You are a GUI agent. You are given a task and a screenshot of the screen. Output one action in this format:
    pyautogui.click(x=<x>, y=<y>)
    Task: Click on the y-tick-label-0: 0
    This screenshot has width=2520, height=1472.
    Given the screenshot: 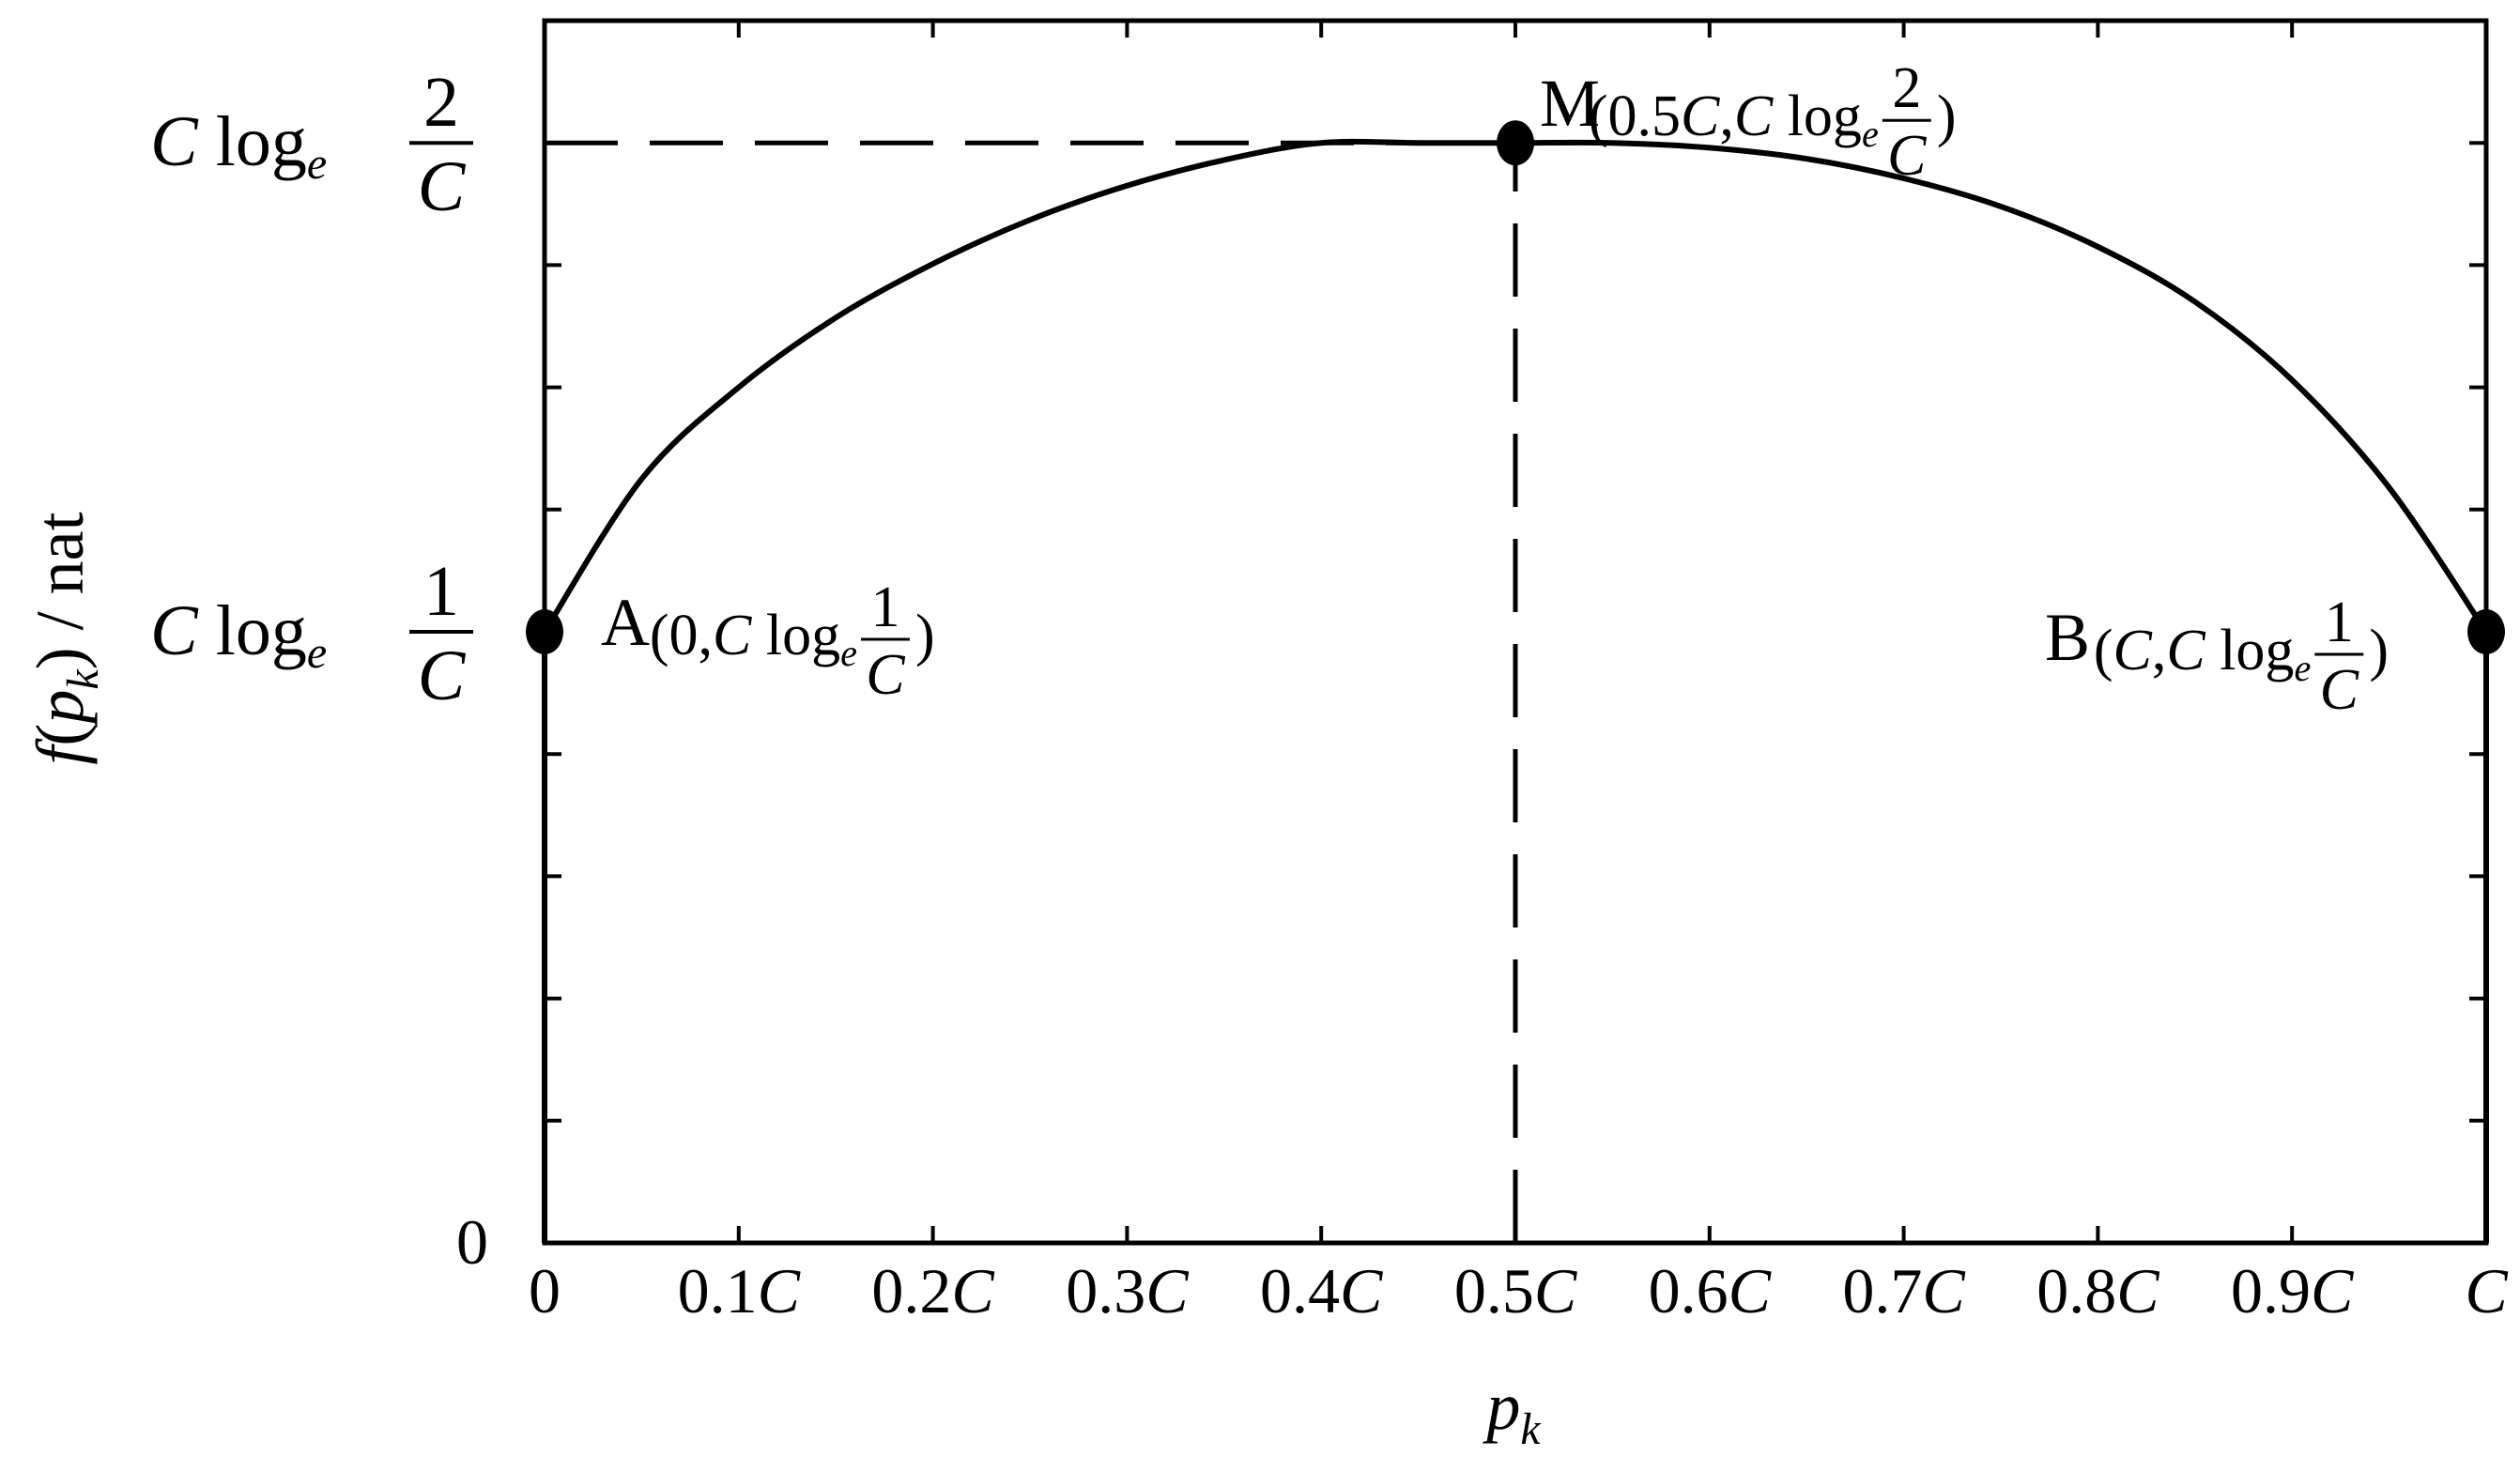 What is the action you would take?
    pyautogui.click(x=472, y=1242)
    